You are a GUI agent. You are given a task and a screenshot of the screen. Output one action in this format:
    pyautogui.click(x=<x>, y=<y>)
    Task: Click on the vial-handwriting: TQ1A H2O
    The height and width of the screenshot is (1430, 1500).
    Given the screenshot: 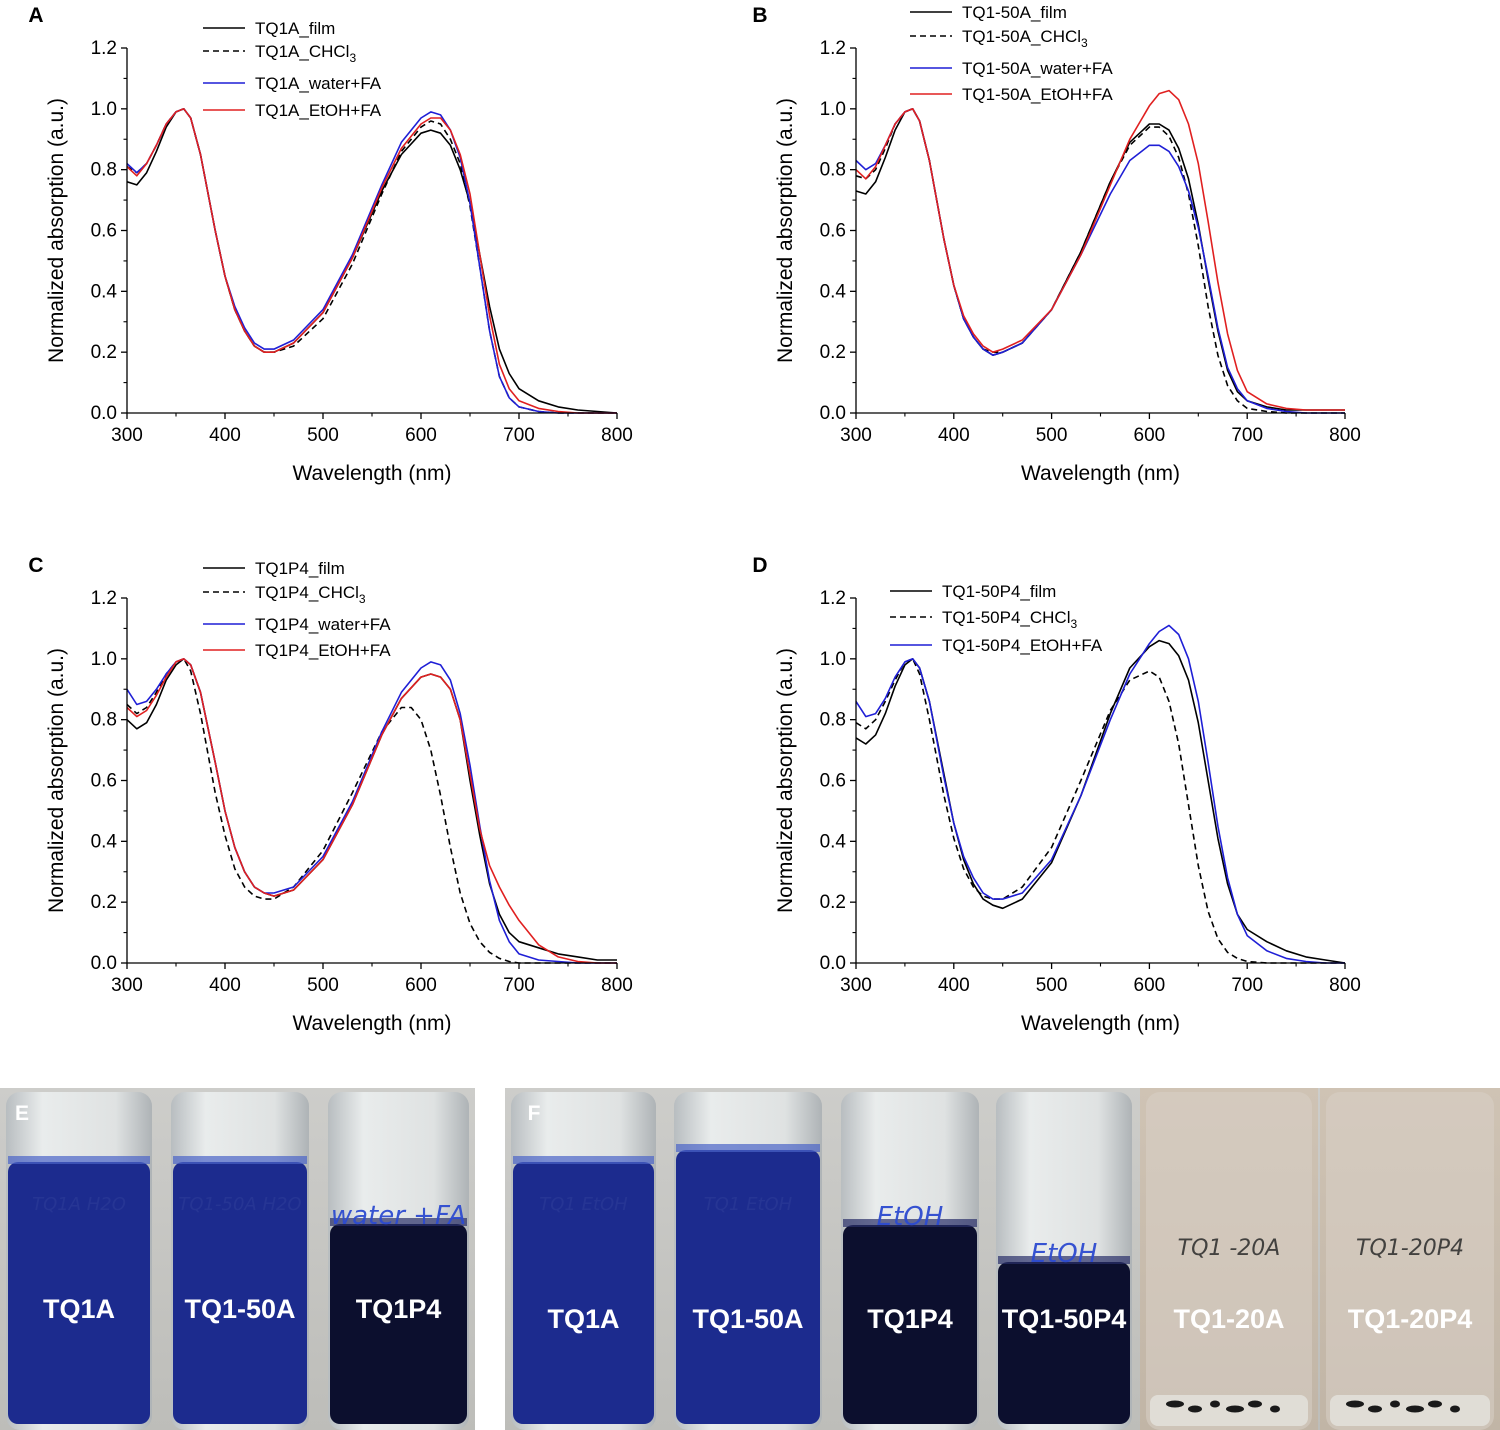 What is the action you would take?
    pyautogui.click(x=79, y=1204)
    